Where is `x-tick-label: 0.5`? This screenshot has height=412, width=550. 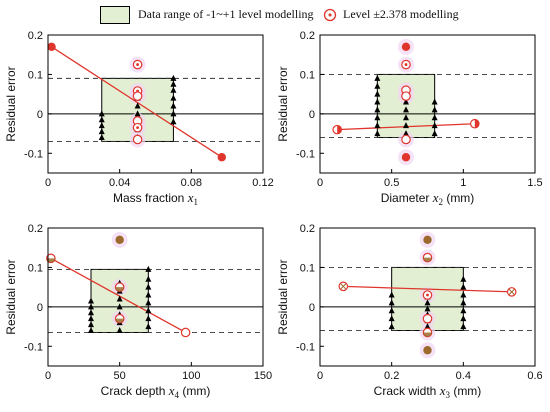
x-tick-label: 0.5 is located at coordinates (391, 183).